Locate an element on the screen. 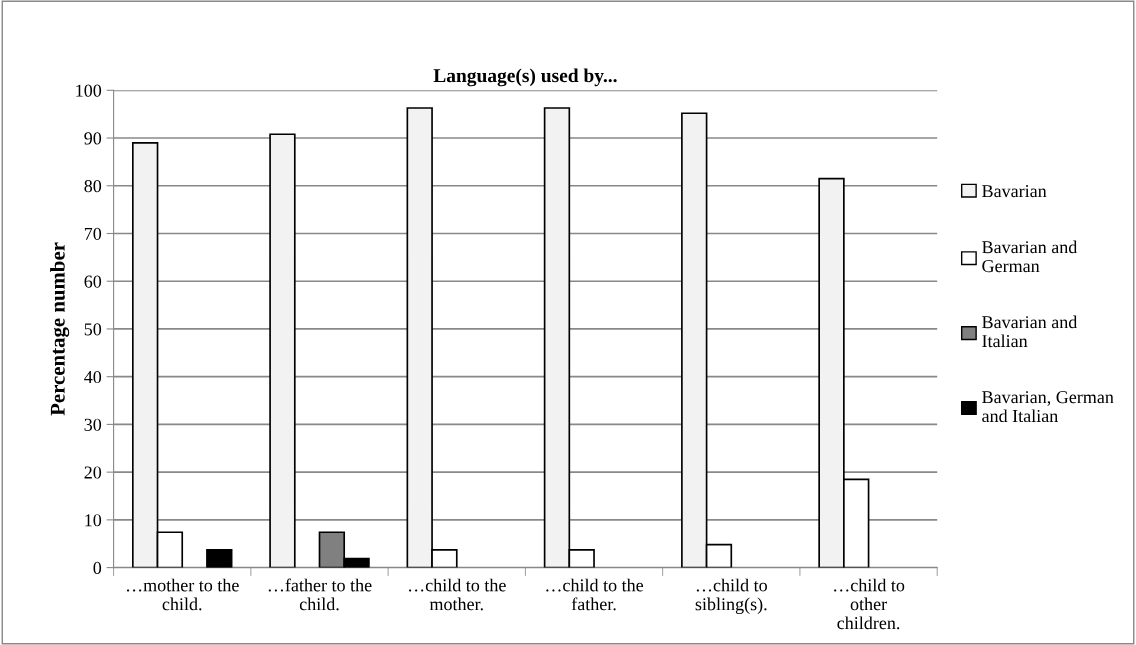  y-axis-title: Percentage number is located at coordinates (60, 329).